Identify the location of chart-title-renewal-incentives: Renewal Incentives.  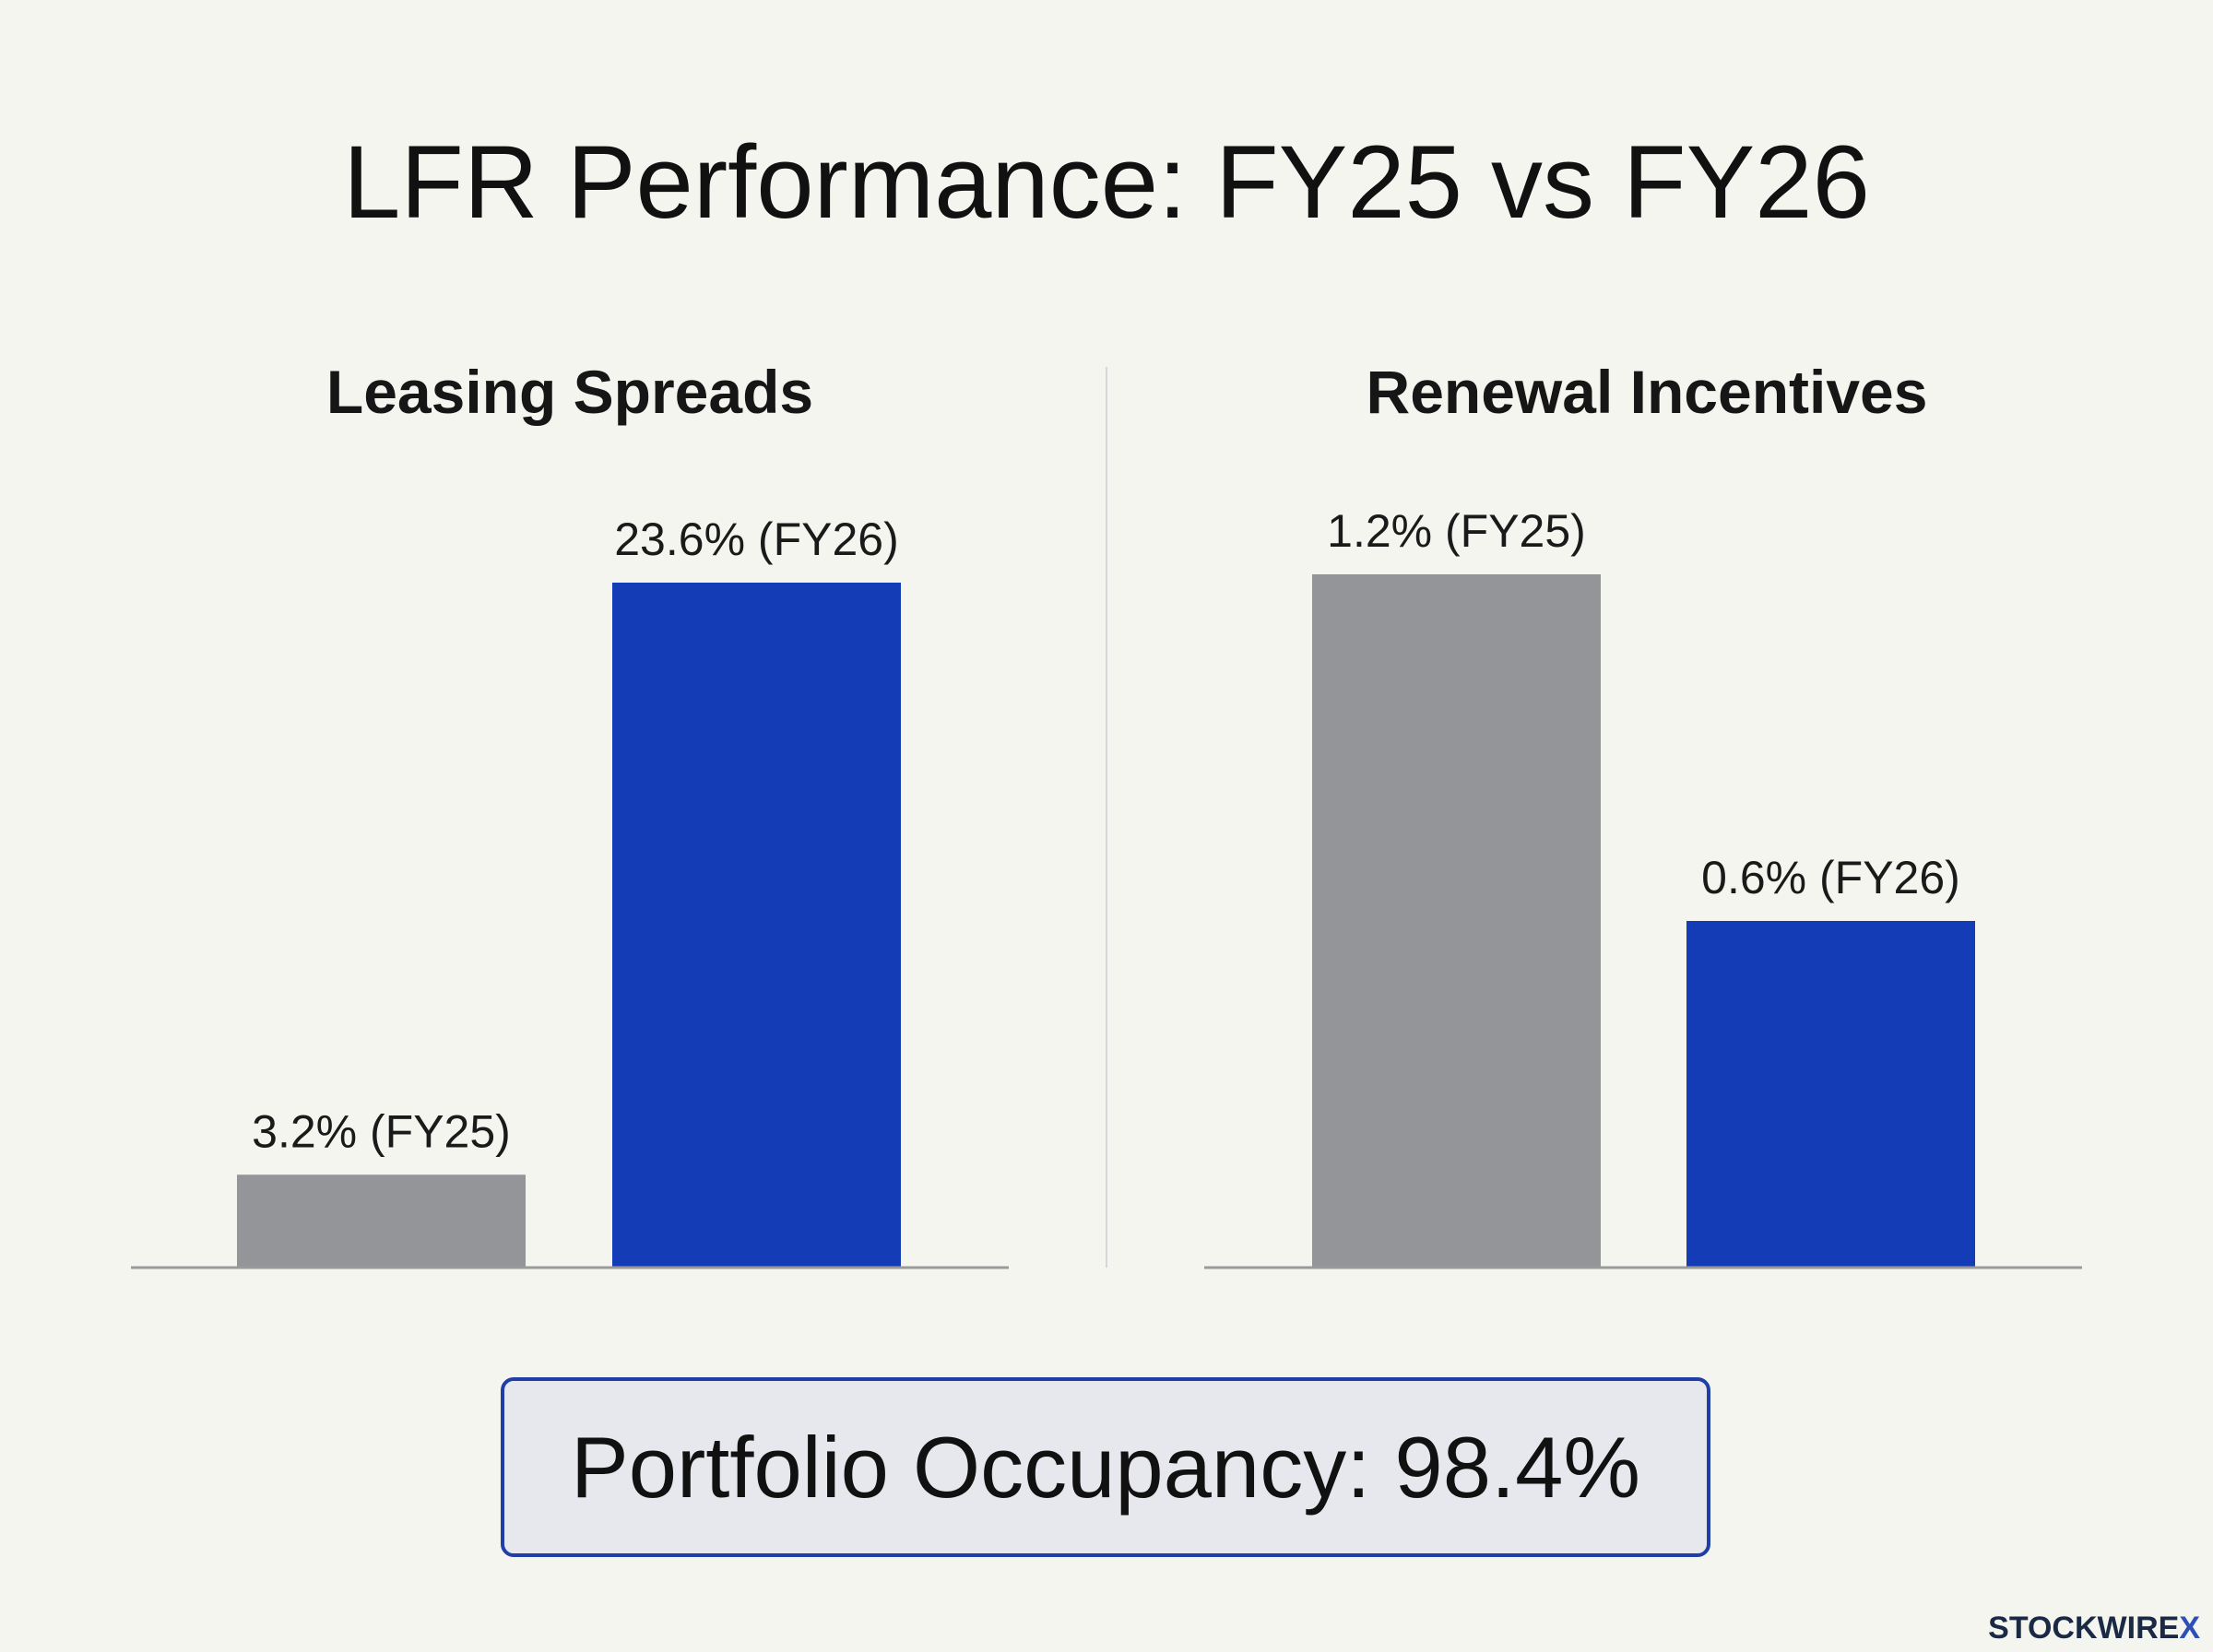
(1647, 392).